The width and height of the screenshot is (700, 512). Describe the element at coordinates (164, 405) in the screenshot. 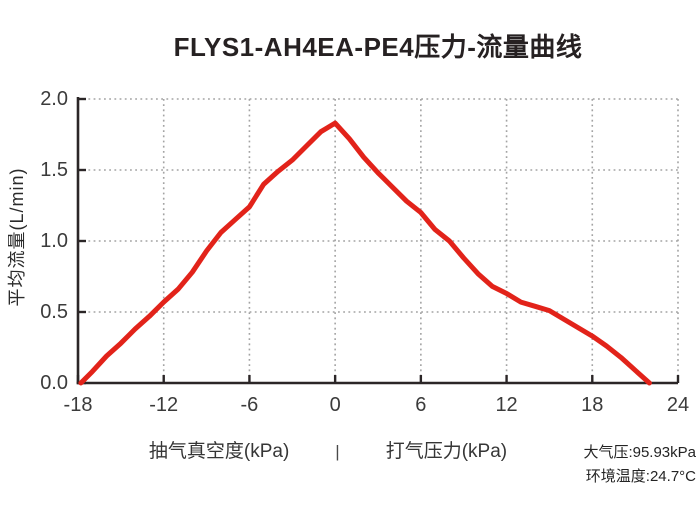

I see `x-tick-label: -12` at that location.